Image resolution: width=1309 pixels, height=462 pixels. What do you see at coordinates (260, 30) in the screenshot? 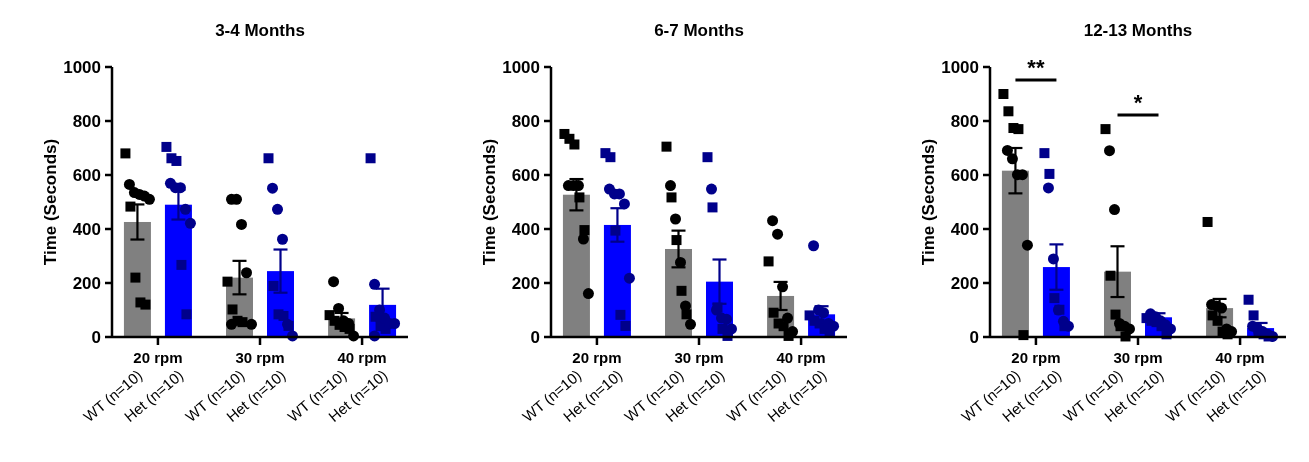
I see `chart-title: 3-4 Months` at bounding box center [260, 30].